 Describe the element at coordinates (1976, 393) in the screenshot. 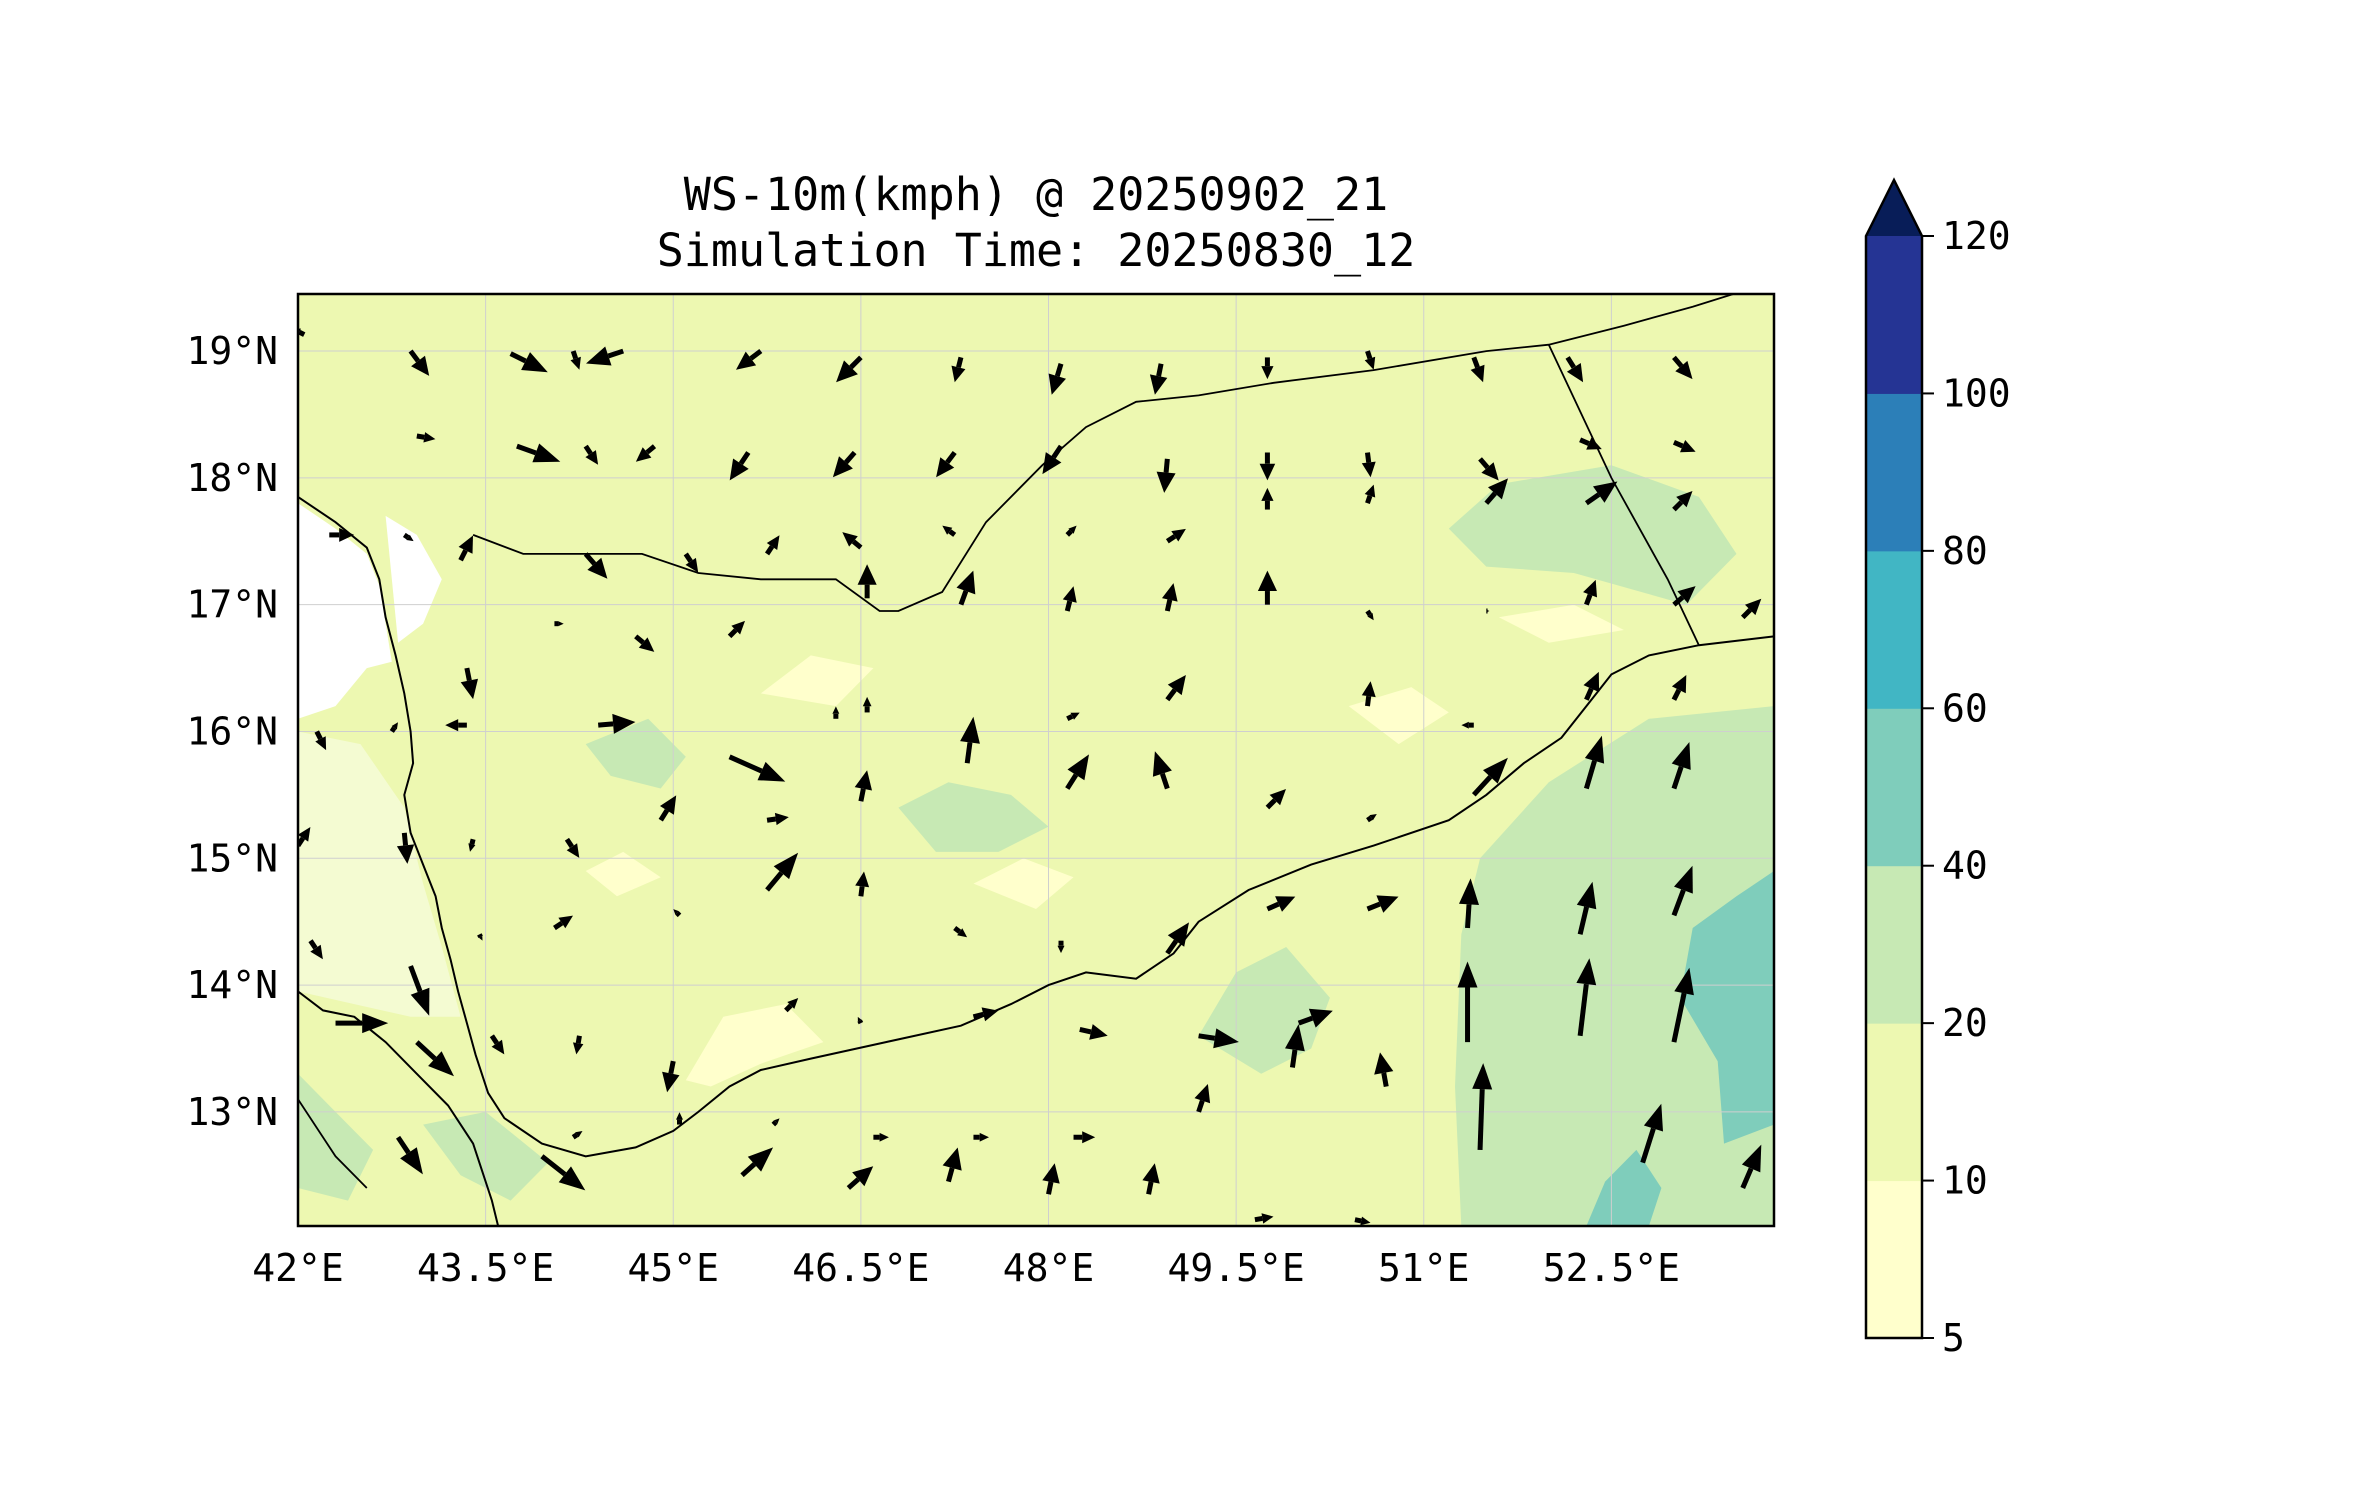

I see `colorbar-tick-label: 100` at that location.